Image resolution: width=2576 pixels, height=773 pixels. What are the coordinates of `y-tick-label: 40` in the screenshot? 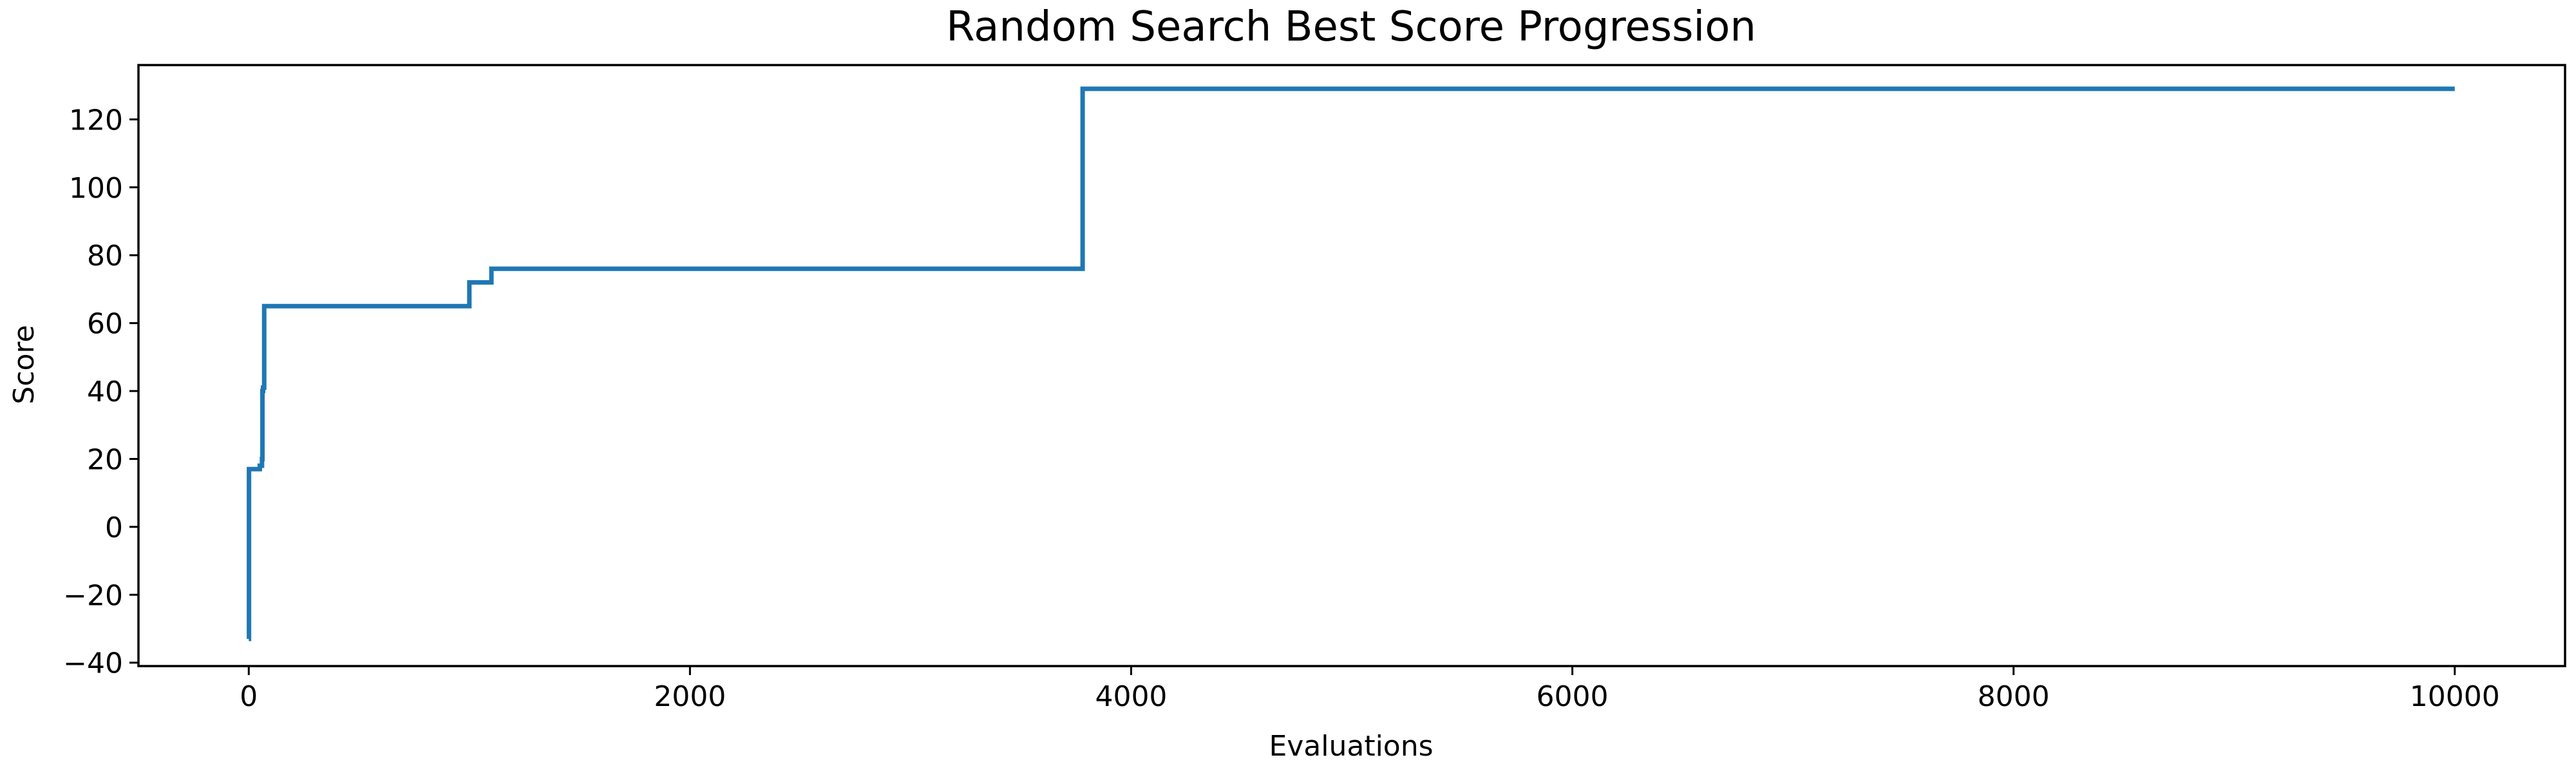 It's located at (105, 392).